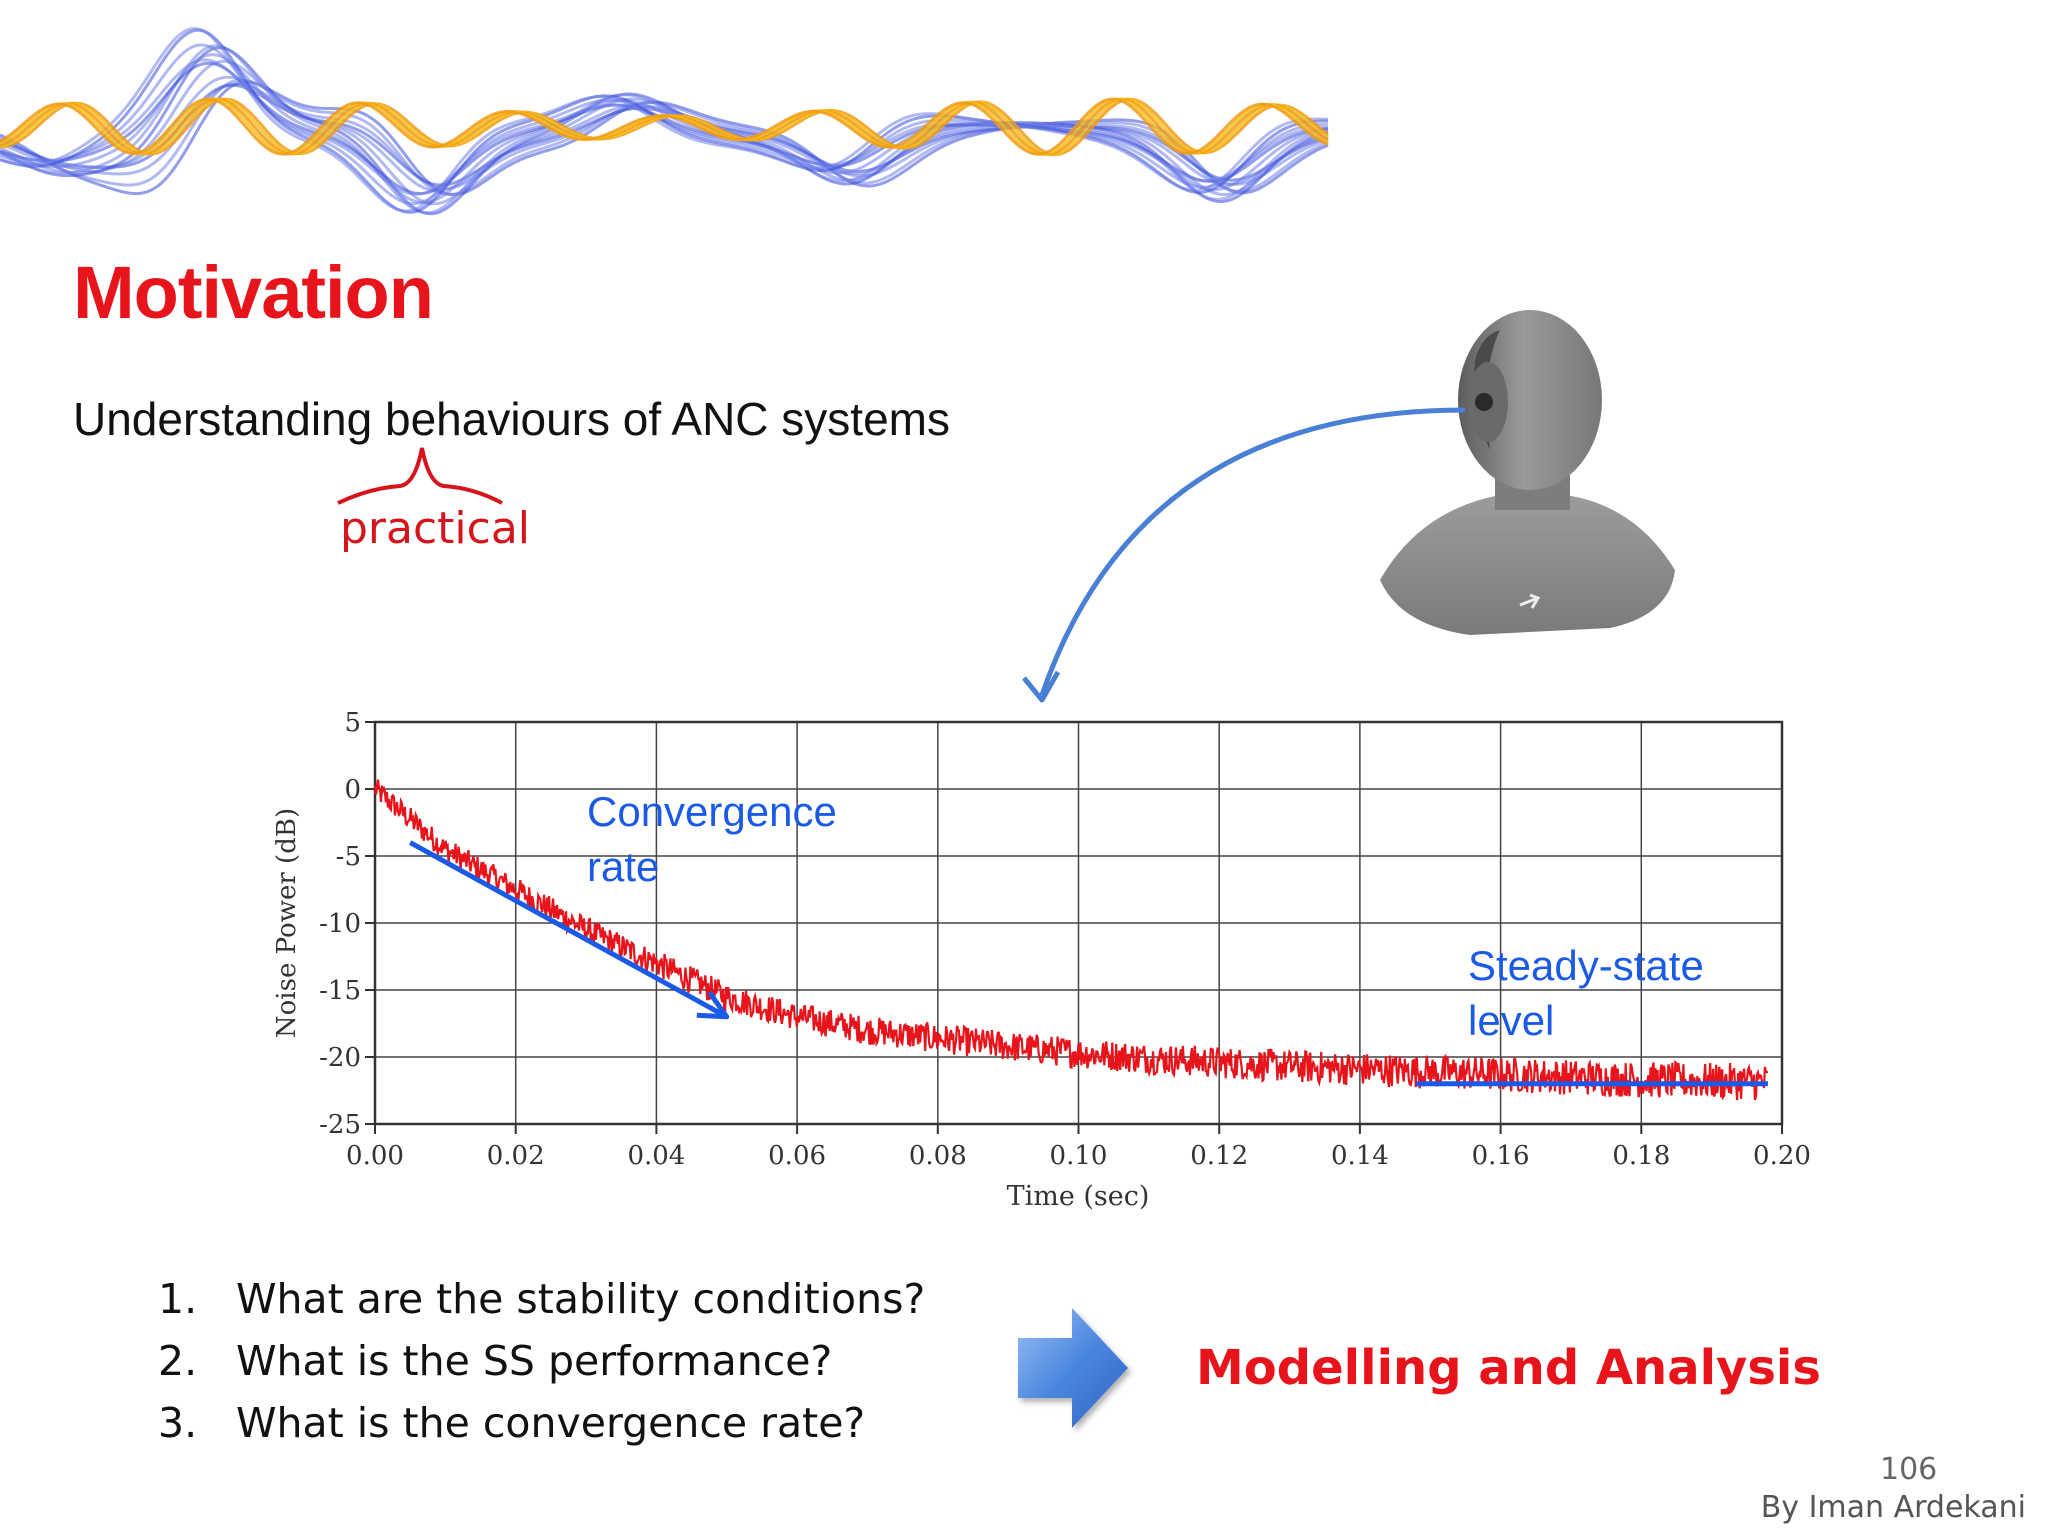 Image resolution: width=2048 pixels, height=1536 pixels. Describe the element at coordinates (178, 1423) in the screenshot. I see `question-number-3: 3.` at that location.